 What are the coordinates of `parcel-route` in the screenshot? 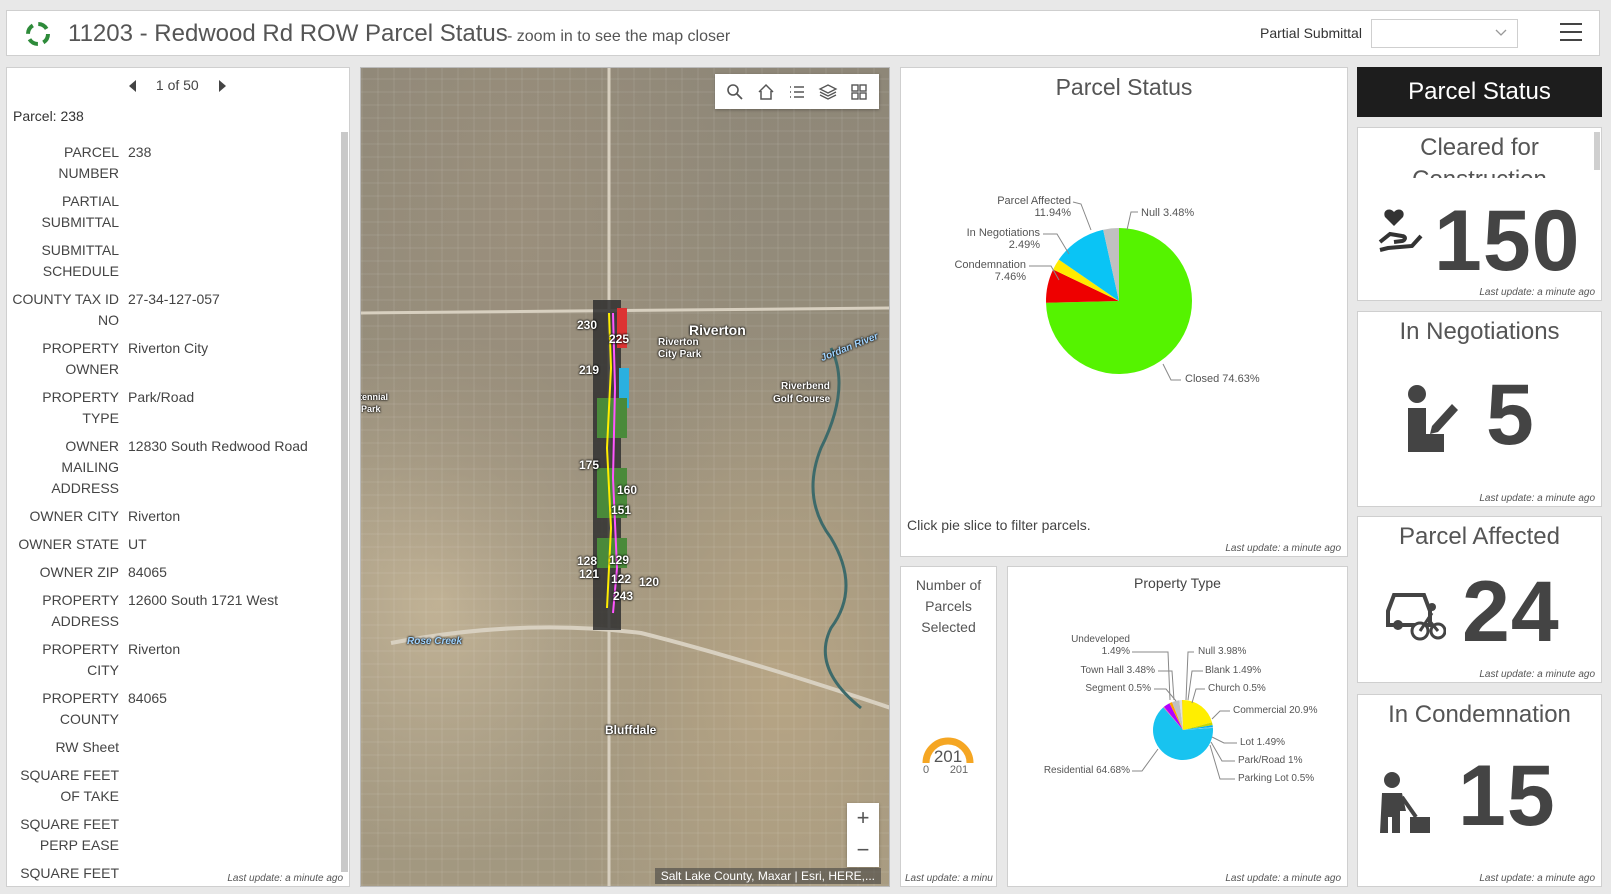 It's located at (615, 463).